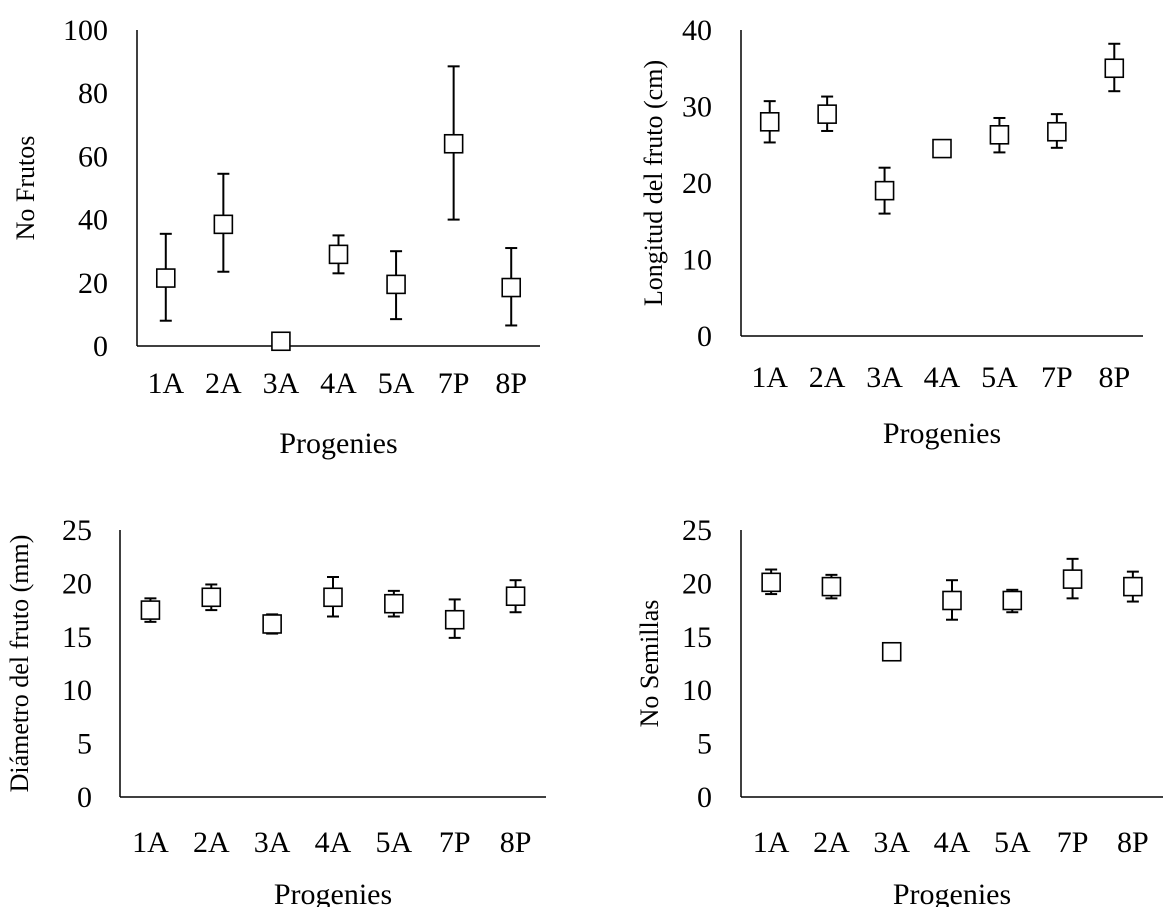 This screenshot has height=907, width=1164. Describe the element at coordinates (653, 183) in the screenshot. I see `y-axis-title: Longitud del fruto (cm)` at that location.